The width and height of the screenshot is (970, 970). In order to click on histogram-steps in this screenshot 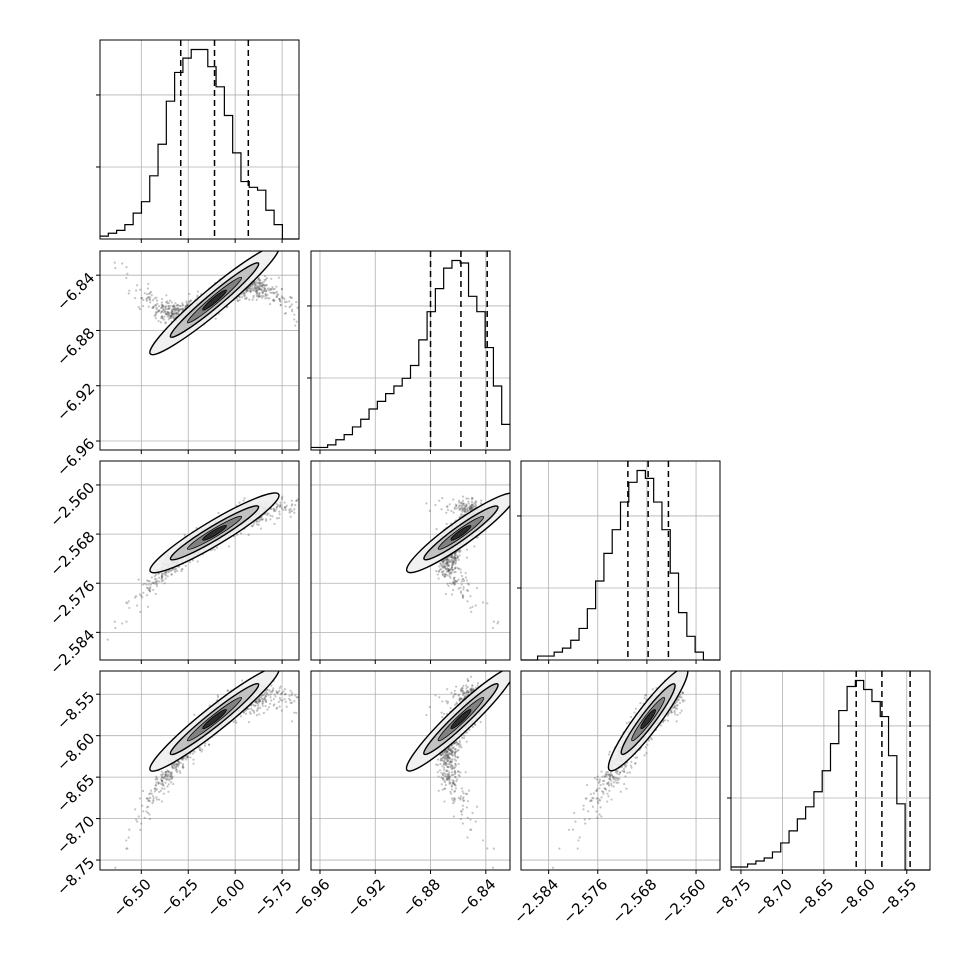, I will do `click(620, 565)`.